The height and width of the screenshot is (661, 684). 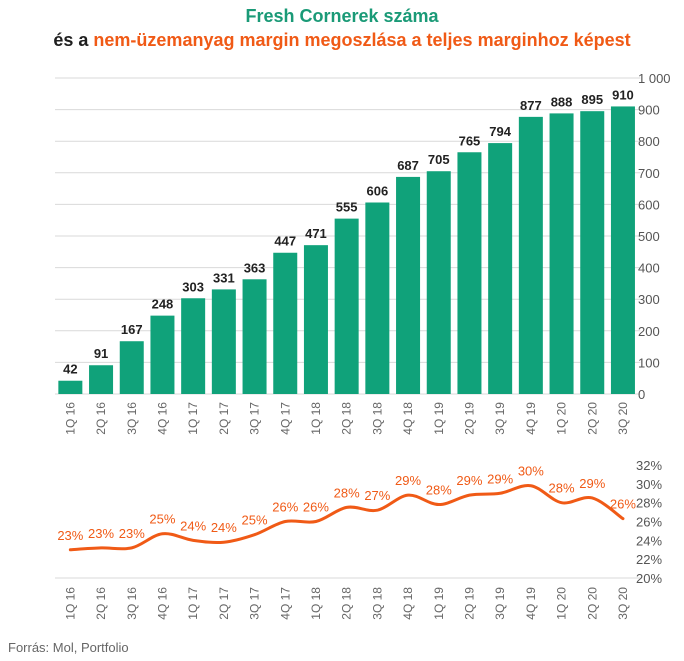 I want to click on bar-value-label: 167, so click(x=132, y=329).